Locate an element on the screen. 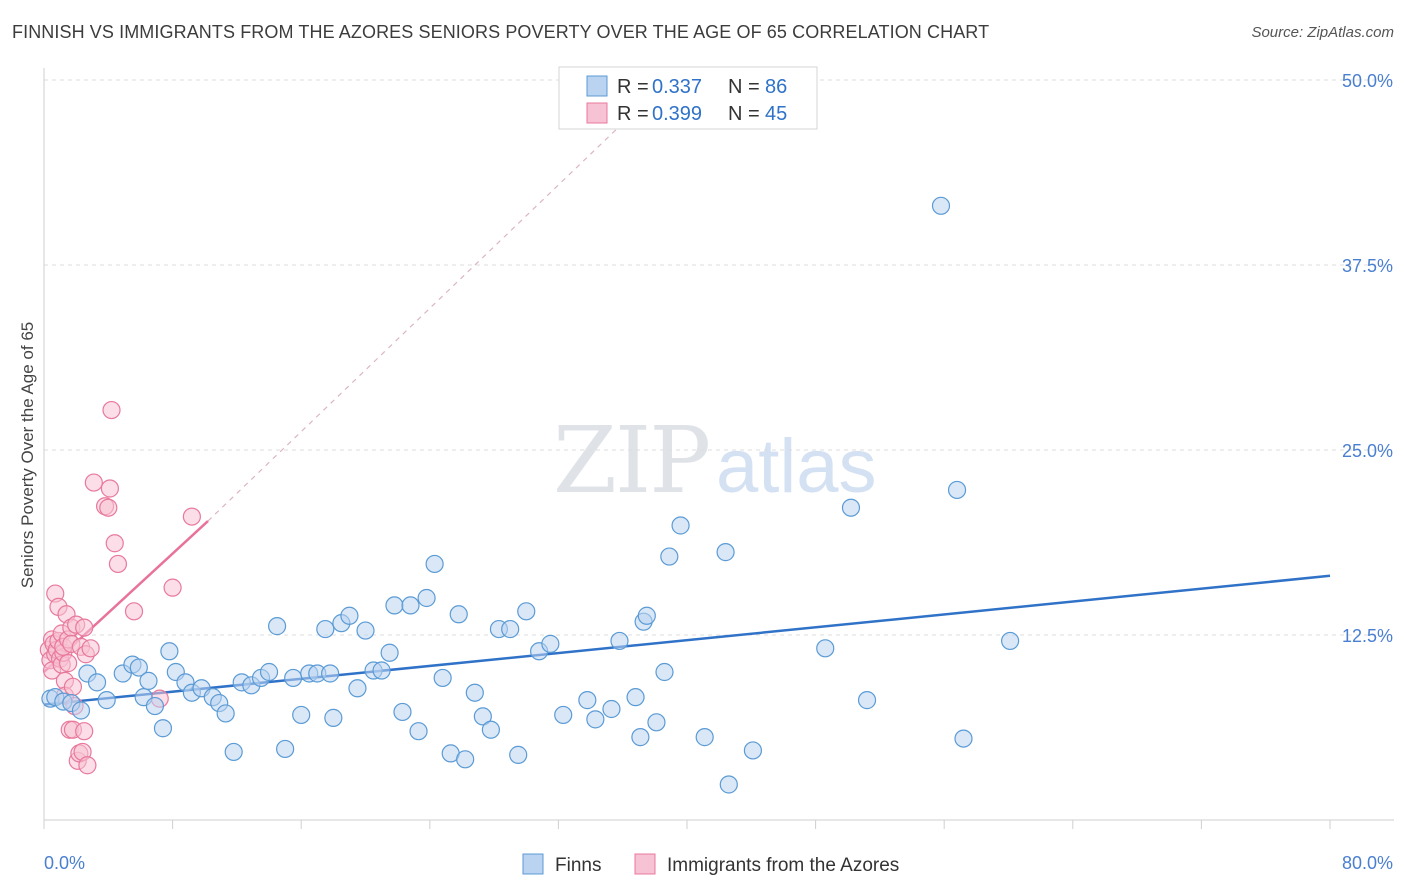 This screenshot has width=1406, height=892. correlation-legend: R = 0.337 N = 86 R = 0.399 N = 45 is located at coordinates (688, 98).